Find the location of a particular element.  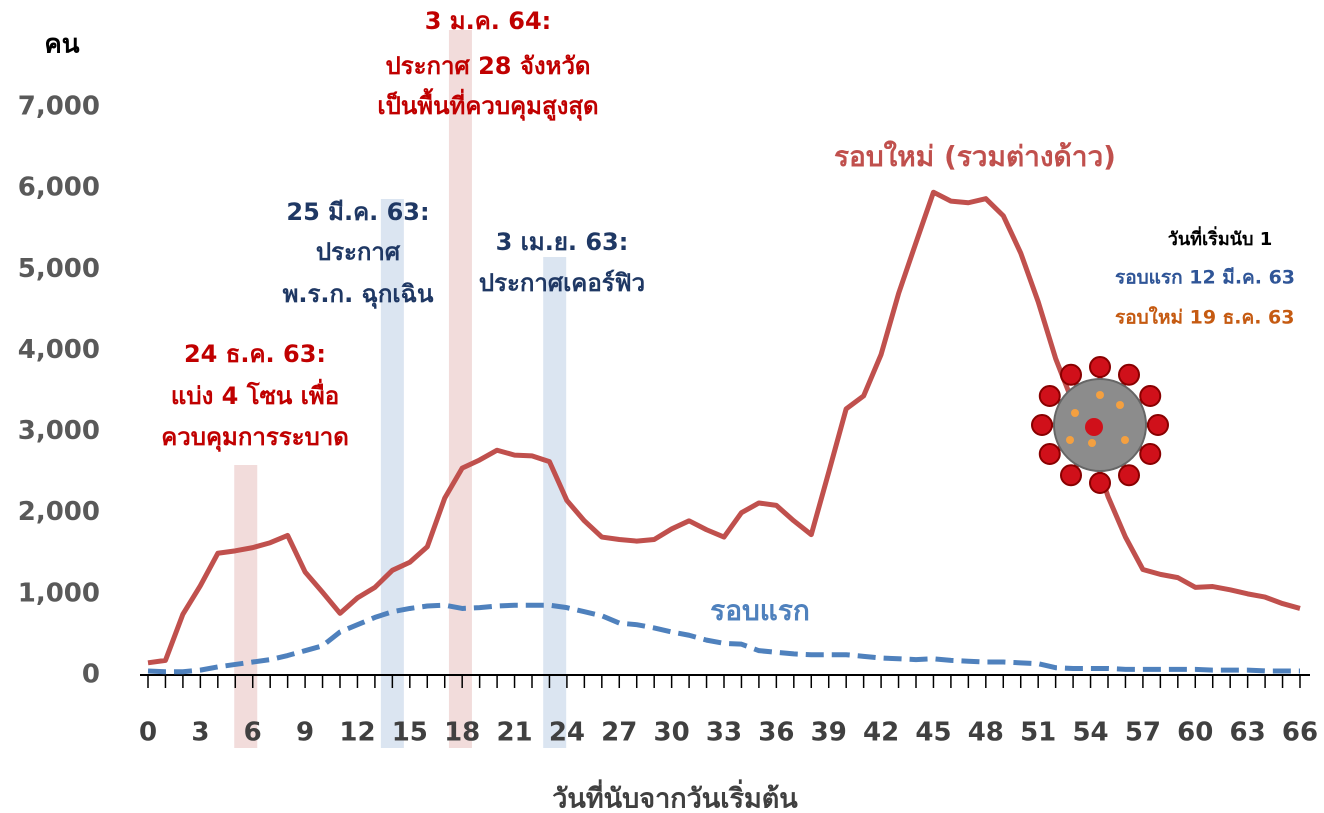

x-axis-label: วันที่นับจากวันเริ่มต้น is located at coordinates (675, 796).